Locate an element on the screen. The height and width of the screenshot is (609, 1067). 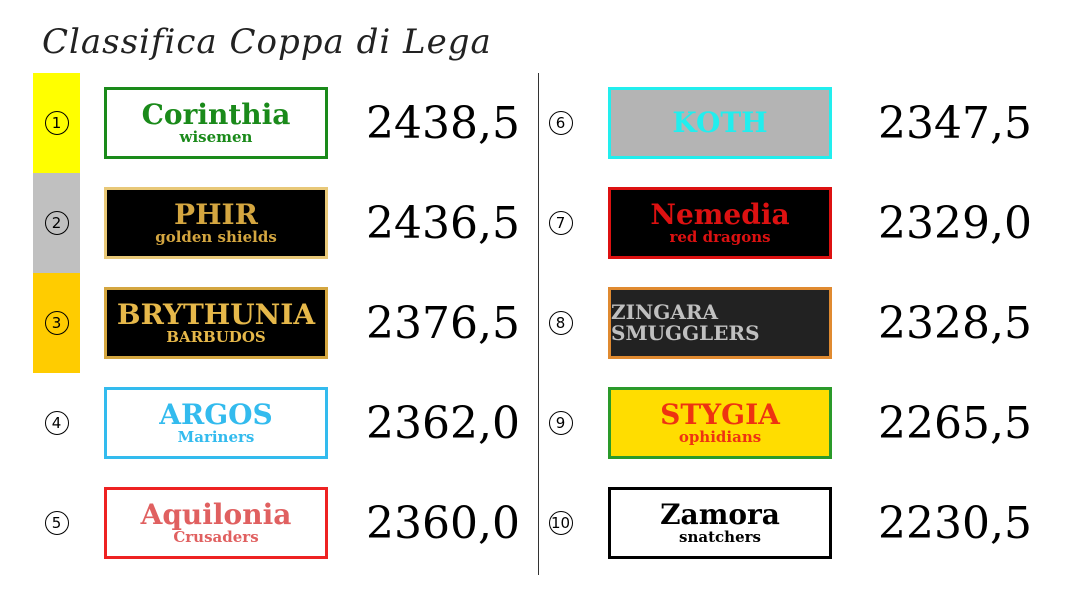
rank-number: 3 is located at coordinates (56, 323).